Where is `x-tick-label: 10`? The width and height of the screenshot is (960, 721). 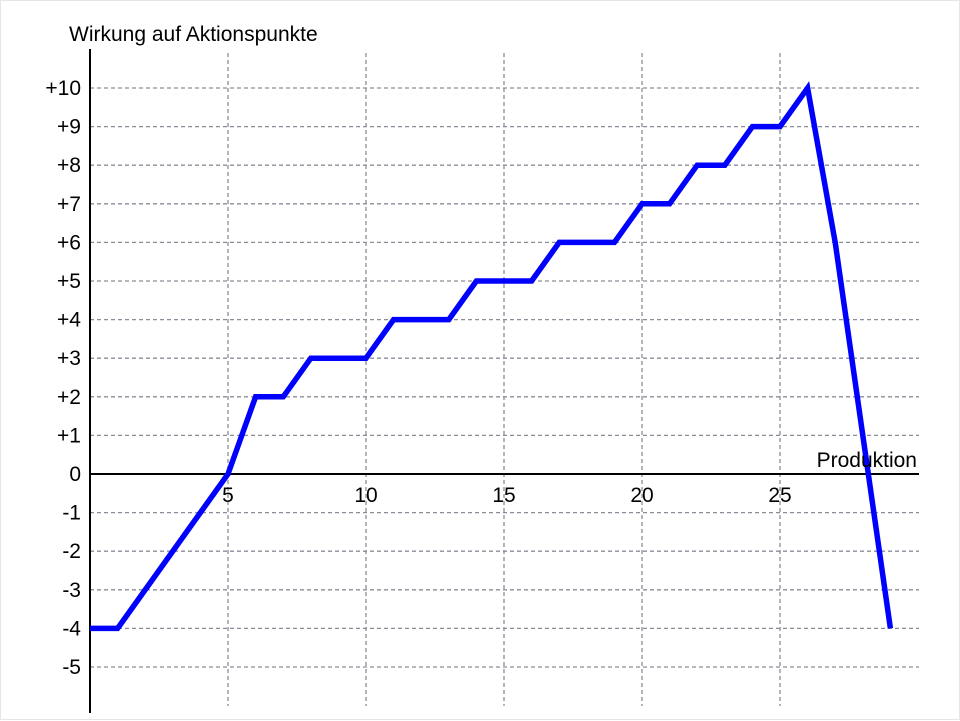 x-tick-label: 10 is located at coordinates (365, 495).